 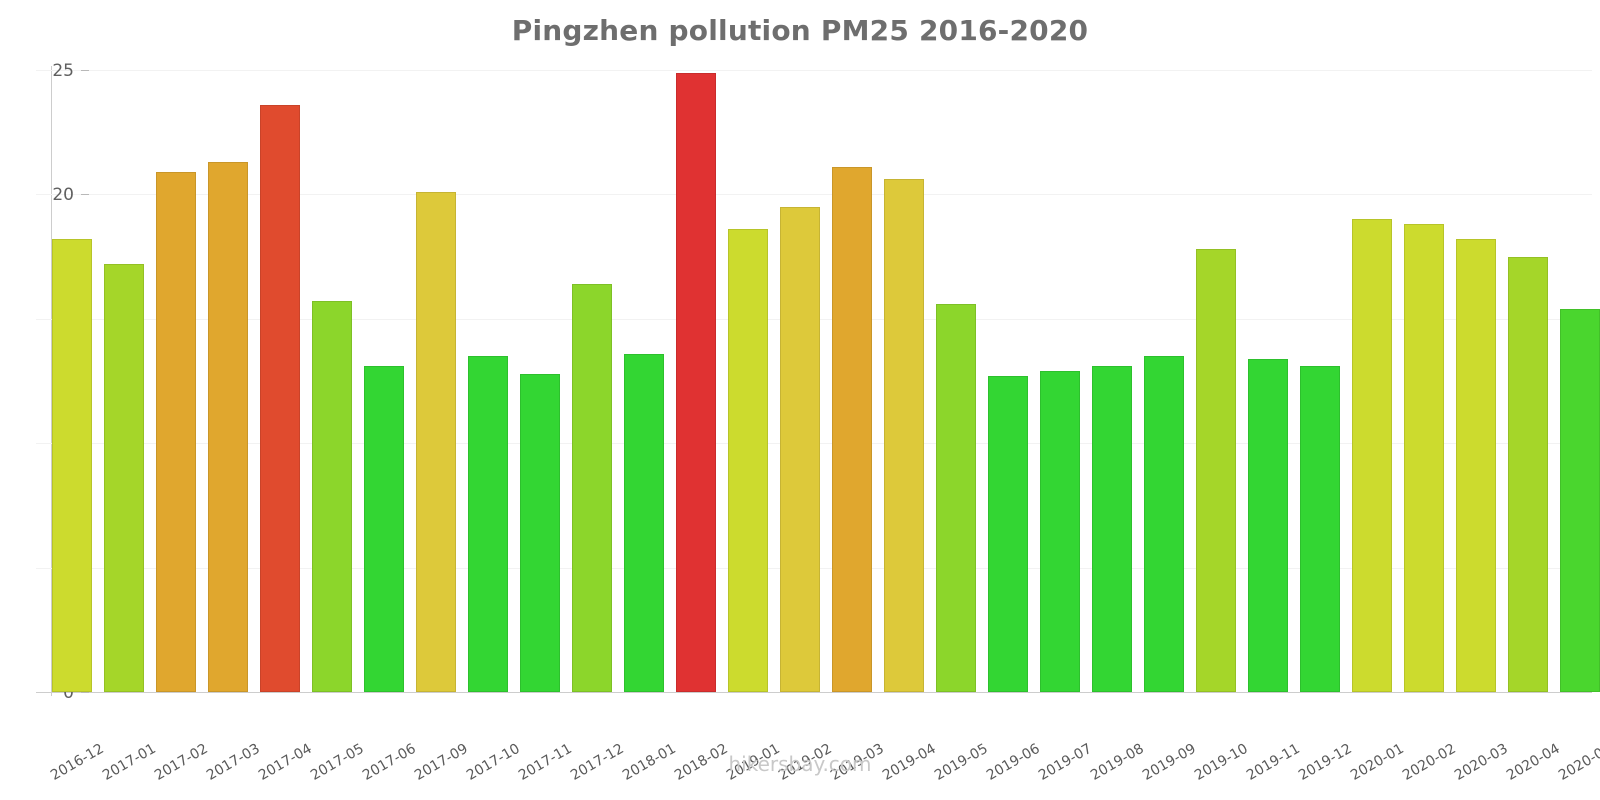 I want to click on chart-title: Pingzhen pollution PM25 2016-2020, so click(x=800, y=30).